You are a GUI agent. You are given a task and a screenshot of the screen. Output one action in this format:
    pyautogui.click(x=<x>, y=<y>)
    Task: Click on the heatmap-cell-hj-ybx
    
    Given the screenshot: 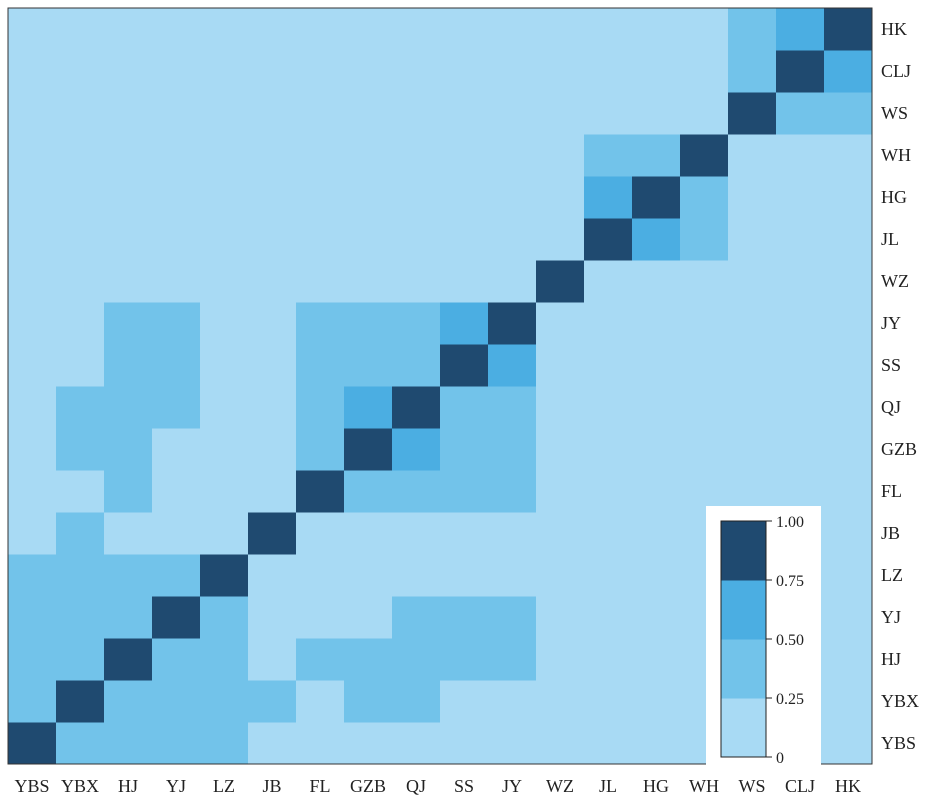 What is the action you would take?
    pyautogui.click(x=80, y=659)
    